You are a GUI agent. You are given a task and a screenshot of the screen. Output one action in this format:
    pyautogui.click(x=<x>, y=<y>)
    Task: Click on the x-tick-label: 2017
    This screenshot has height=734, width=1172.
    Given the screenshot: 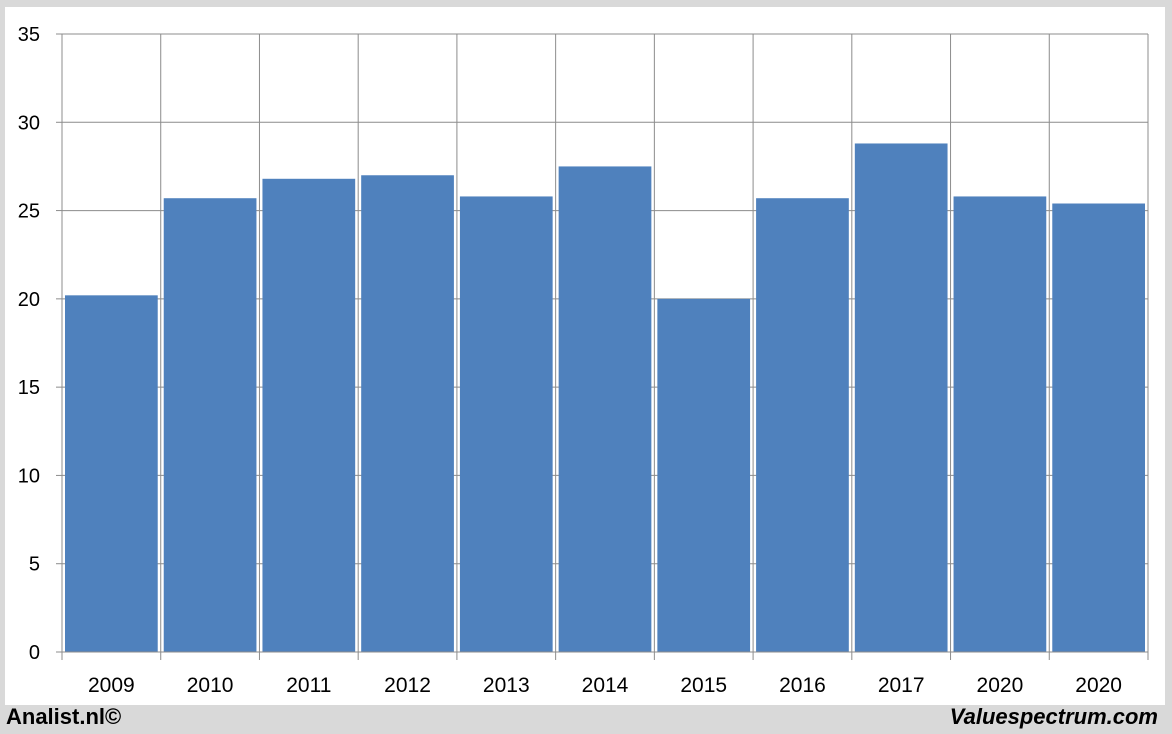 What is the action you would take?
    pyautogui.click(x=901, y=685)
    